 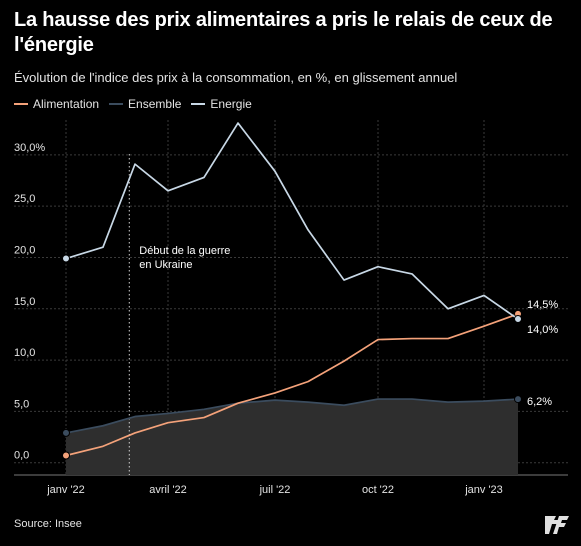 I want to click on y-tick-label-2: 10,0, so click(x=24, y=353).